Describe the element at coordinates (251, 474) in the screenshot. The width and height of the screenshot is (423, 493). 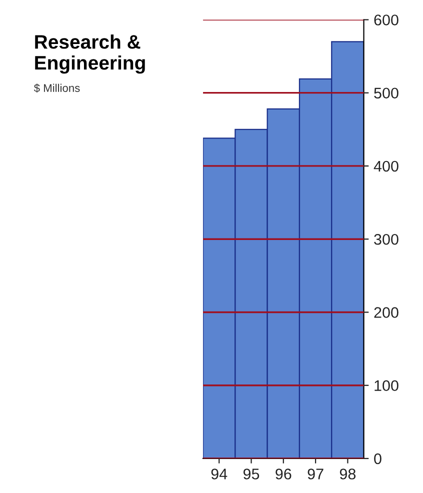
I see `x-tick-label: 95` at that location.